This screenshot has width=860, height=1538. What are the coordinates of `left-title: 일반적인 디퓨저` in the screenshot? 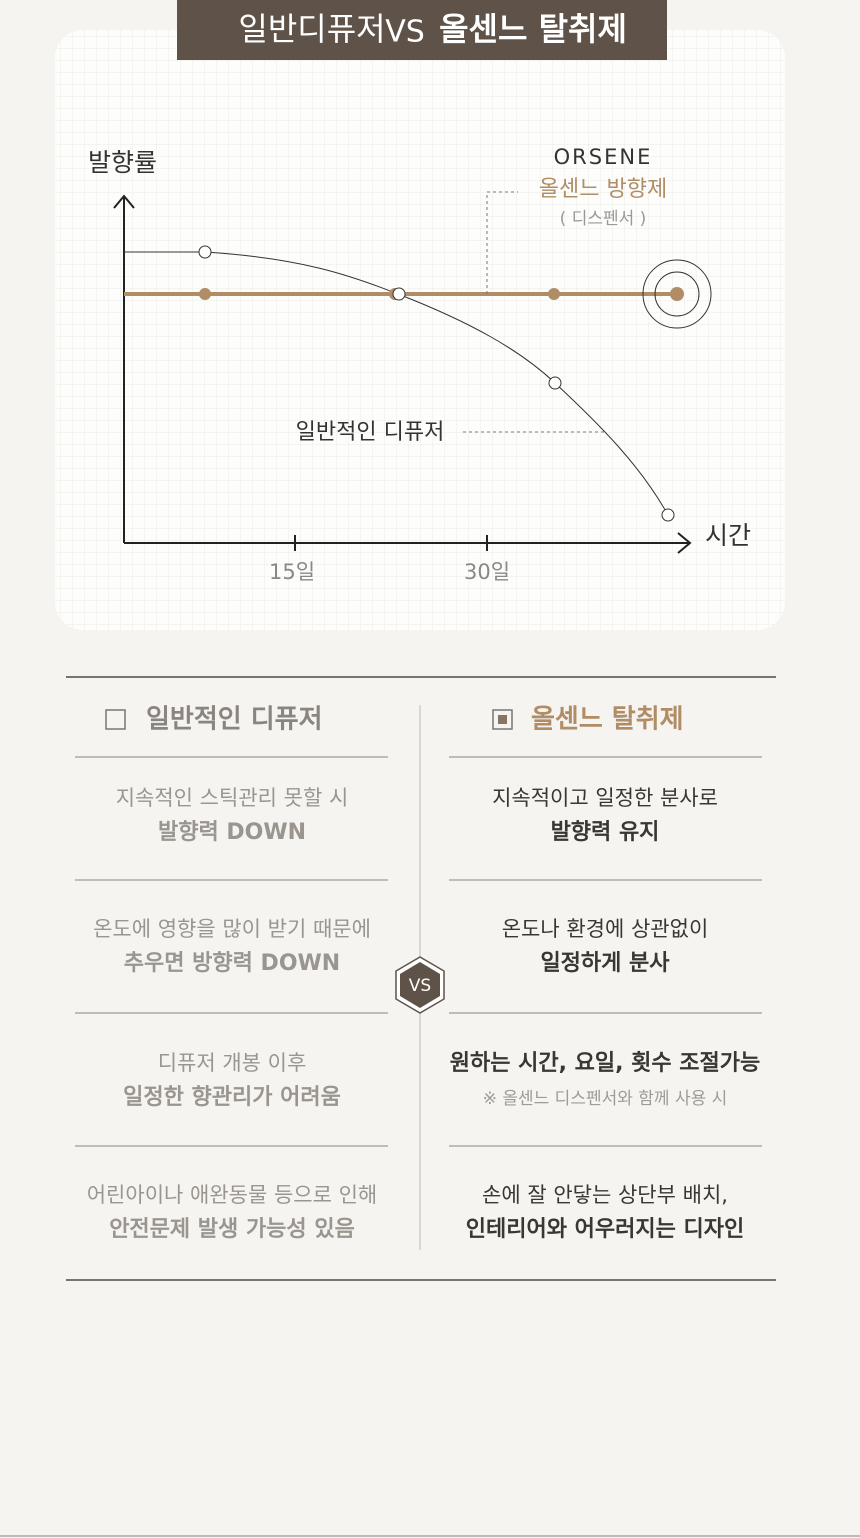 It's located at (234, 720).